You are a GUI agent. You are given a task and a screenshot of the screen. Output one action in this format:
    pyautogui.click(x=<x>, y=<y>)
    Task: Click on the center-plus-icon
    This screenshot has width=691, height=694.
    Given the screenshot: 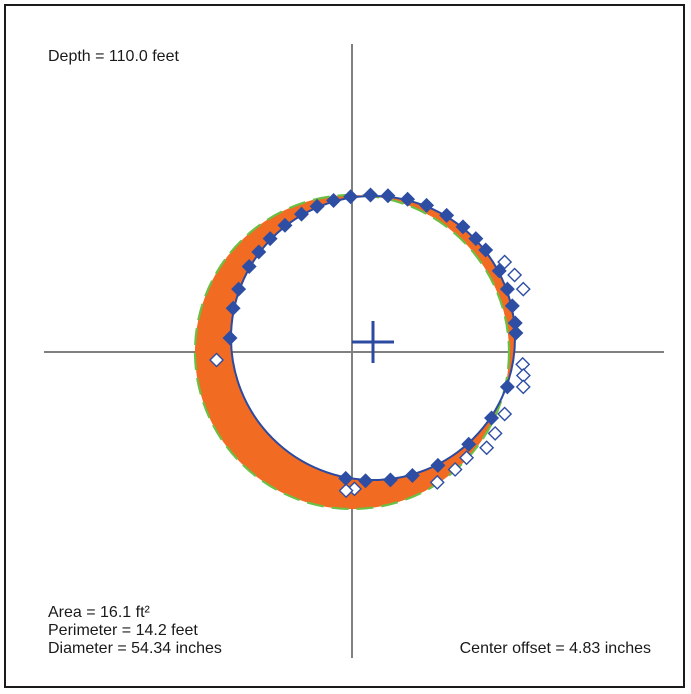 What is the action you would take?
    pyautogui.click(x=373, y=342)
    